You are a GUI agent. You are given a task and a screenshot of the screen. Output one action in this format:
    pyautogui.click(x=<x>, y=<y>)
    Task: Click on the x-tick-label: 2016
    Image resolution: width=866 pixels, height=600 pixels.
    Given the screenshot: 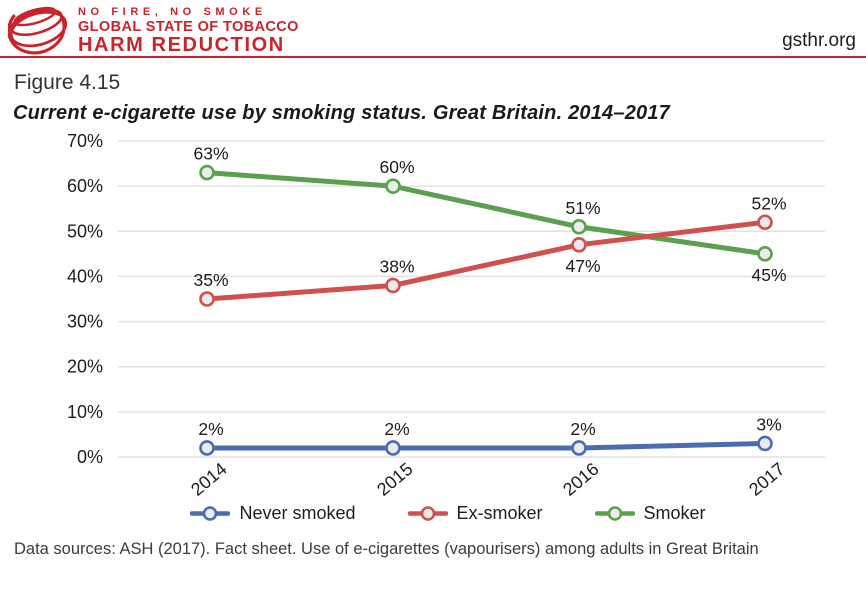 What is the action you would take?
    pyautogui.click(x=581, y=479)
    